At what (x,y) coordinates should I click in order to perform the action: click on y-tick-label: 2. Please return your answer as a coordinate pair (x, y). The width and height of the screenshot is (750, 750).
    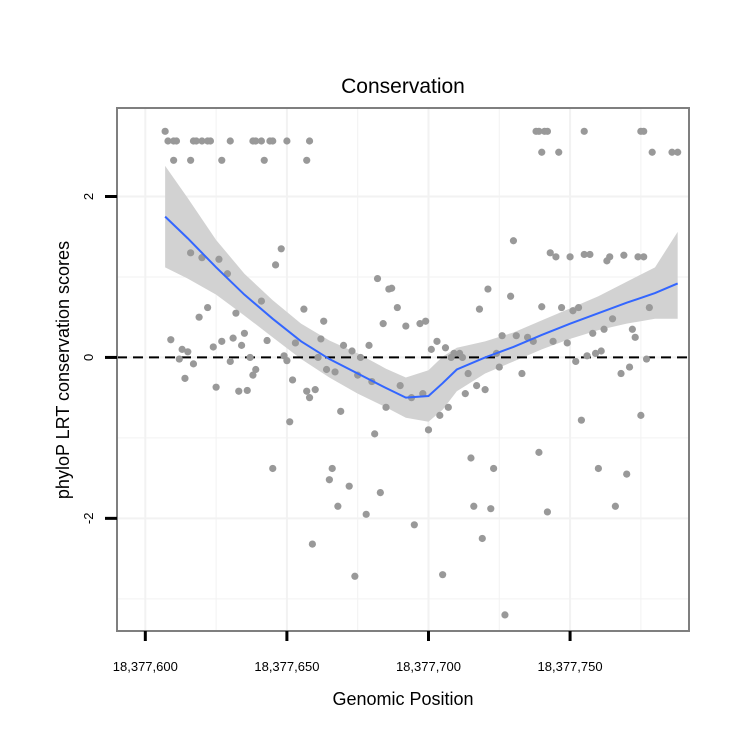
    Looking at the image, I should click on (88, 196).